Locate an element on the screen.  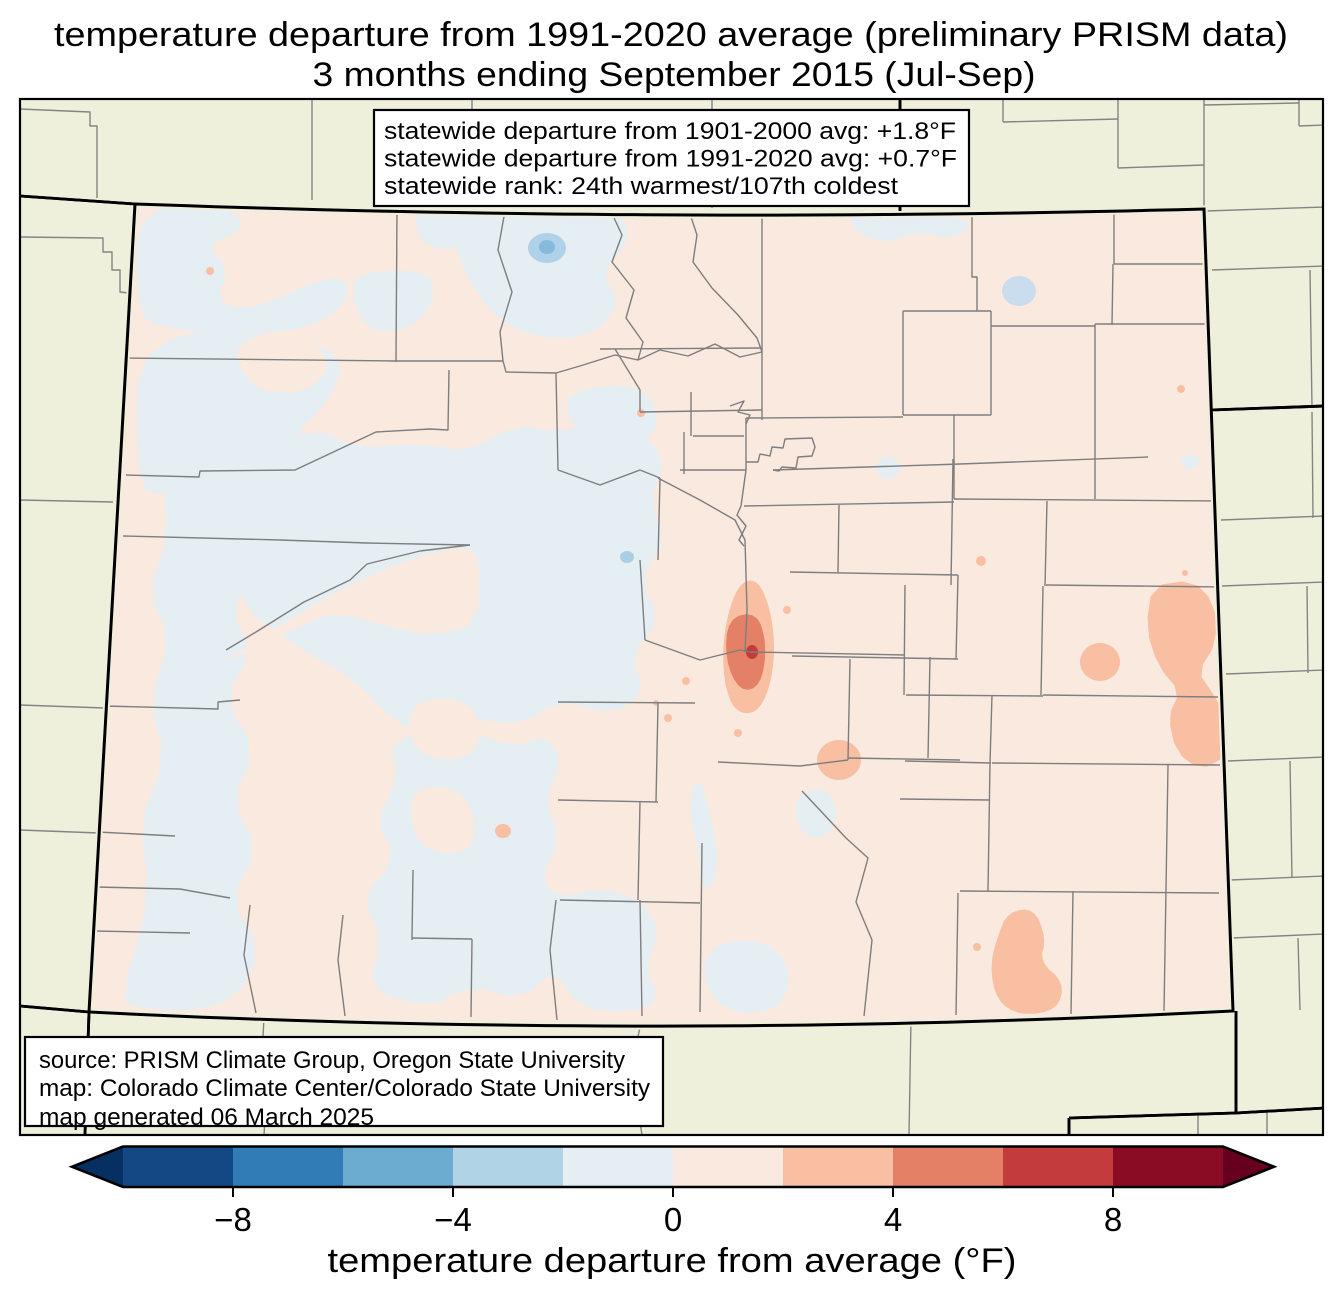
svg-text: 8 is located at coordinates (1113, 1219).